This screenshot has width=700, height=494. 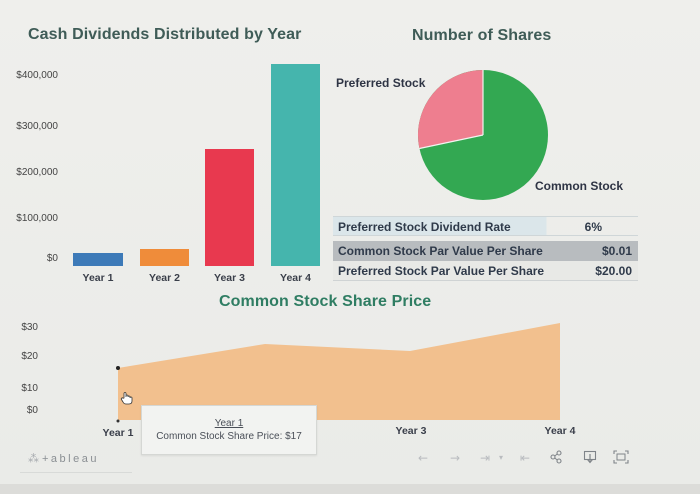 I want to click on y-tick: $10, so click(x=29, y=388).